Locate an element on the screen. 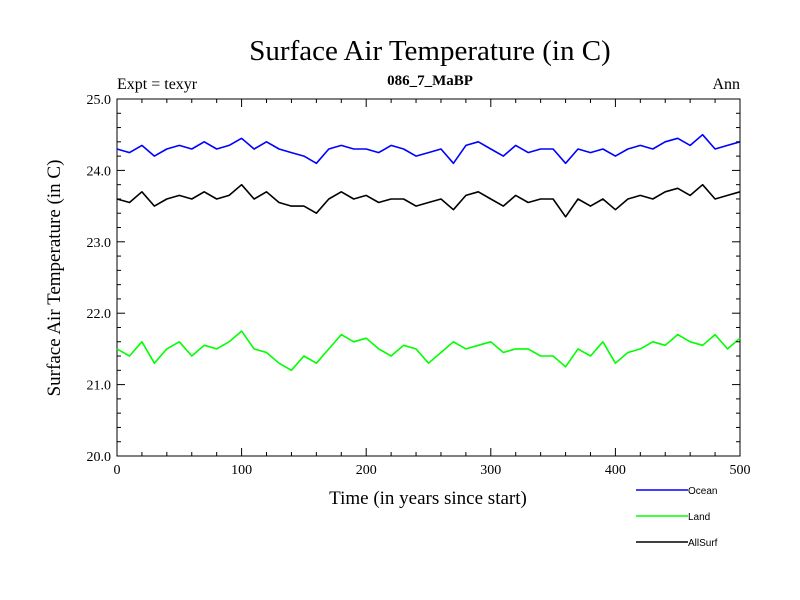 The image size is (800, 600). y-tick-label: 20.0 is located at coordinates (99, 457).